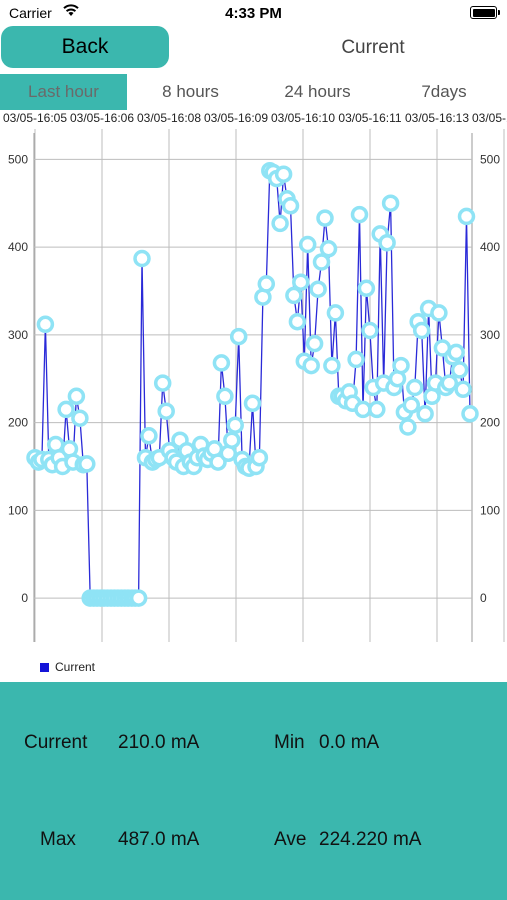 The height and width of the screenshot is (900, 507). I want to click on clock: 4:33 PM, so click(253, 13).